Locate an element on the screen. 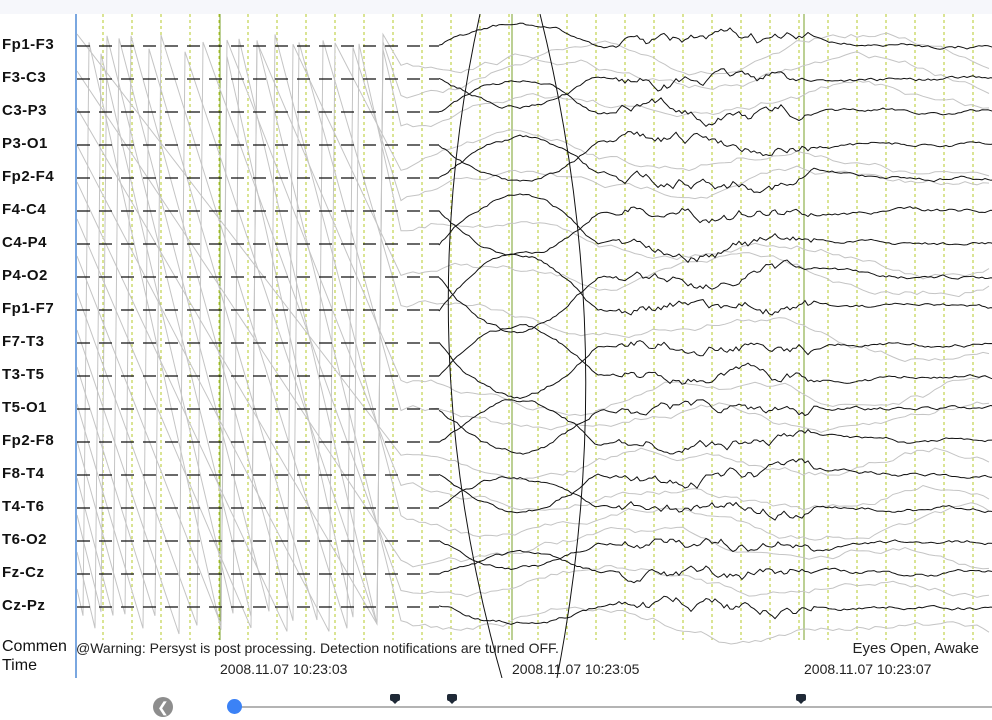 The width and height of the screenshot is (992, 720). channel-label: Cz-Pz is located at coordinates (24, 605).